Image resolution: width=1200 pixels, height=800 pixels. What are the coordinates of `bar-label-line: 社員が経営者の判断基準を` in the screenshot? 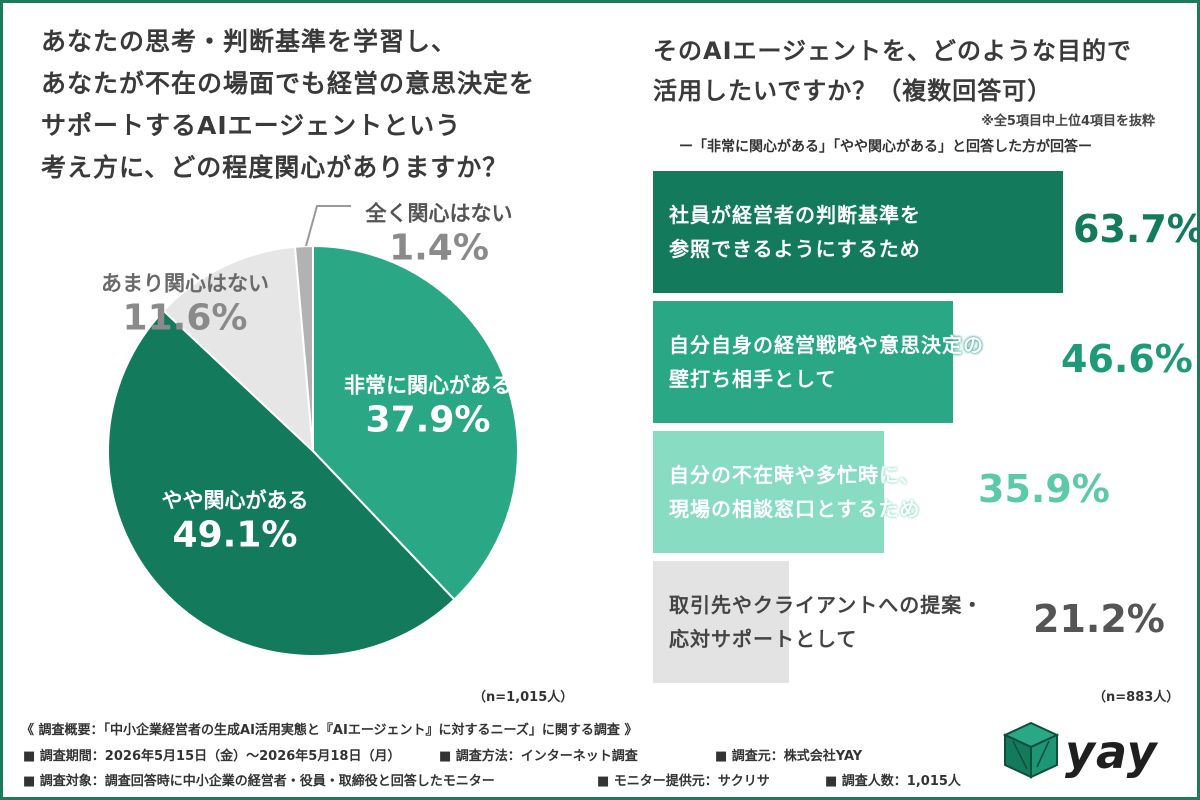 It's located at (795, 215).